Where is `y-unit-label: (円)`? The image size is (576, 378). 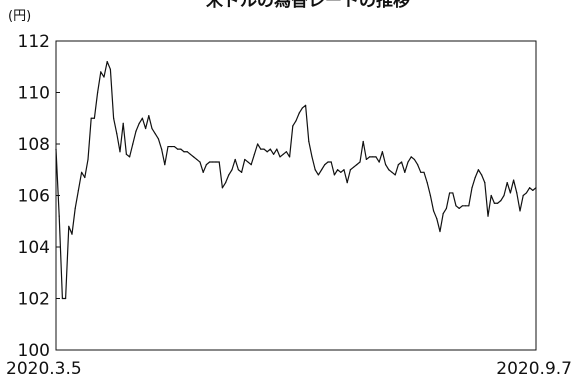
y-unit-label: (円) is located at coordinates (19, 16).